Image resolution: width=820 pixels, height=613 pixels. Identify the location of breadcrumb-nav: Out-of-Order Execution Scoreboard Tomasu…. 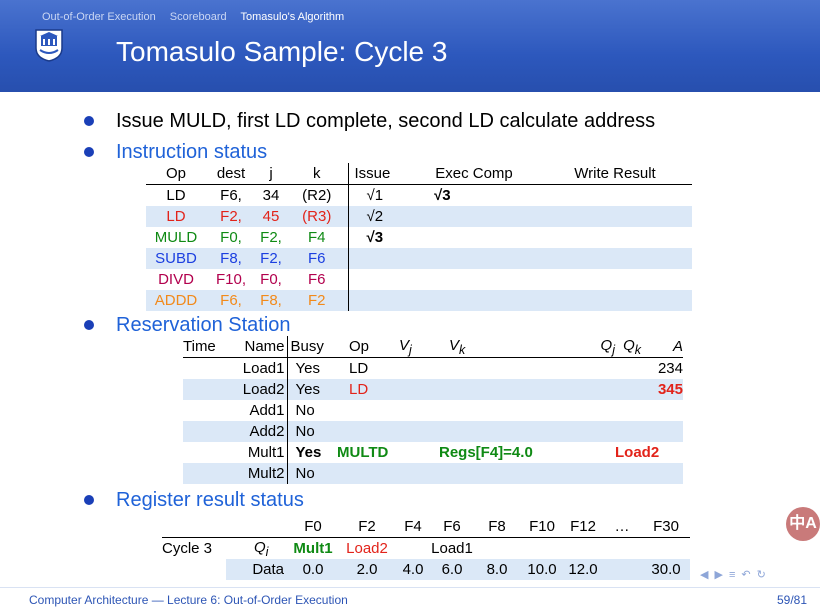
(198, 17).